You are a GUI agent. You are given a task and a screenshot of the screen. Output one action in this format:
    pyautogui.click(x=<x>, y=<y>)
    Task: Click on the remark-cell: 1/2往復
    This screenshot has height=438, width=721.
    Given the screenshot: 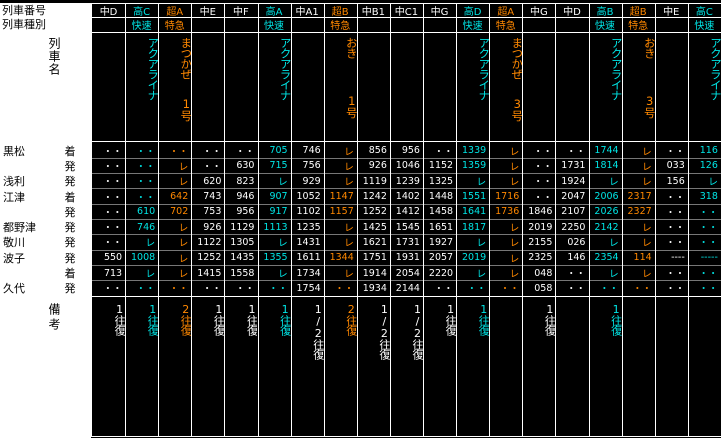 What is the action you would take?
    pyautogui.click(x=416, y=331)
    